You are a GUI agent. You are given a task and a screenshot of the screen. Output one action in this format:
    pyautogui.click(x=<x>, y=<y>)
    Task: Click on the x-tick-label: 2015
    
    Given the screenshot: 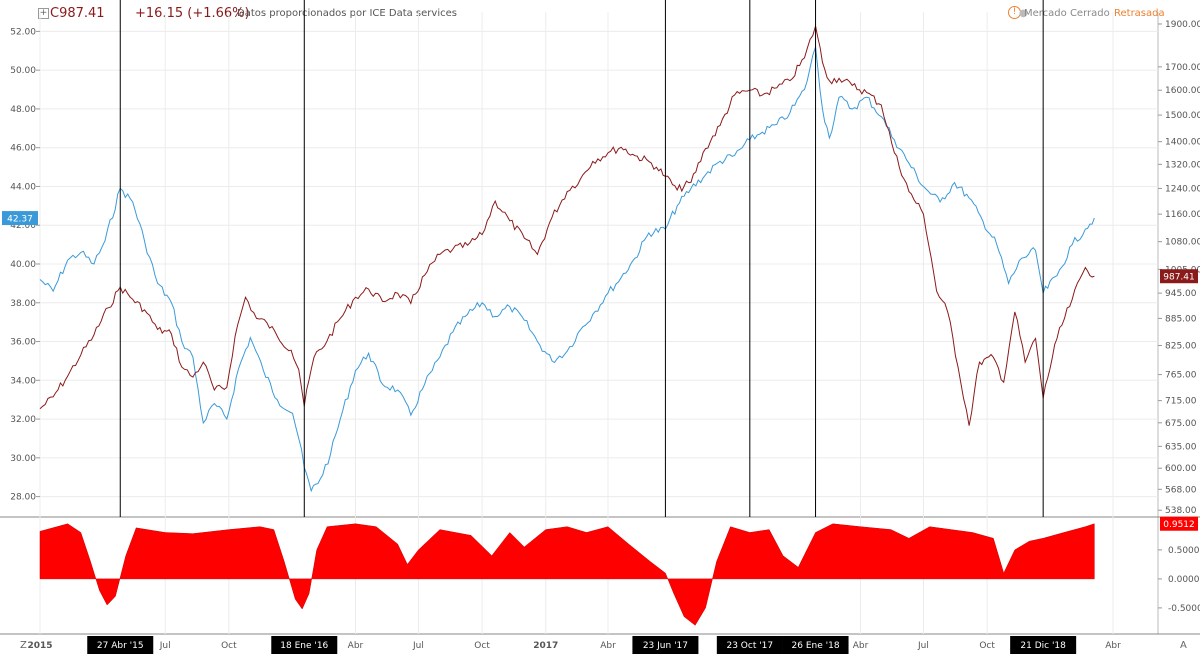 What is the action you would take?
    pyautogui.click(x=39, y=646)
    